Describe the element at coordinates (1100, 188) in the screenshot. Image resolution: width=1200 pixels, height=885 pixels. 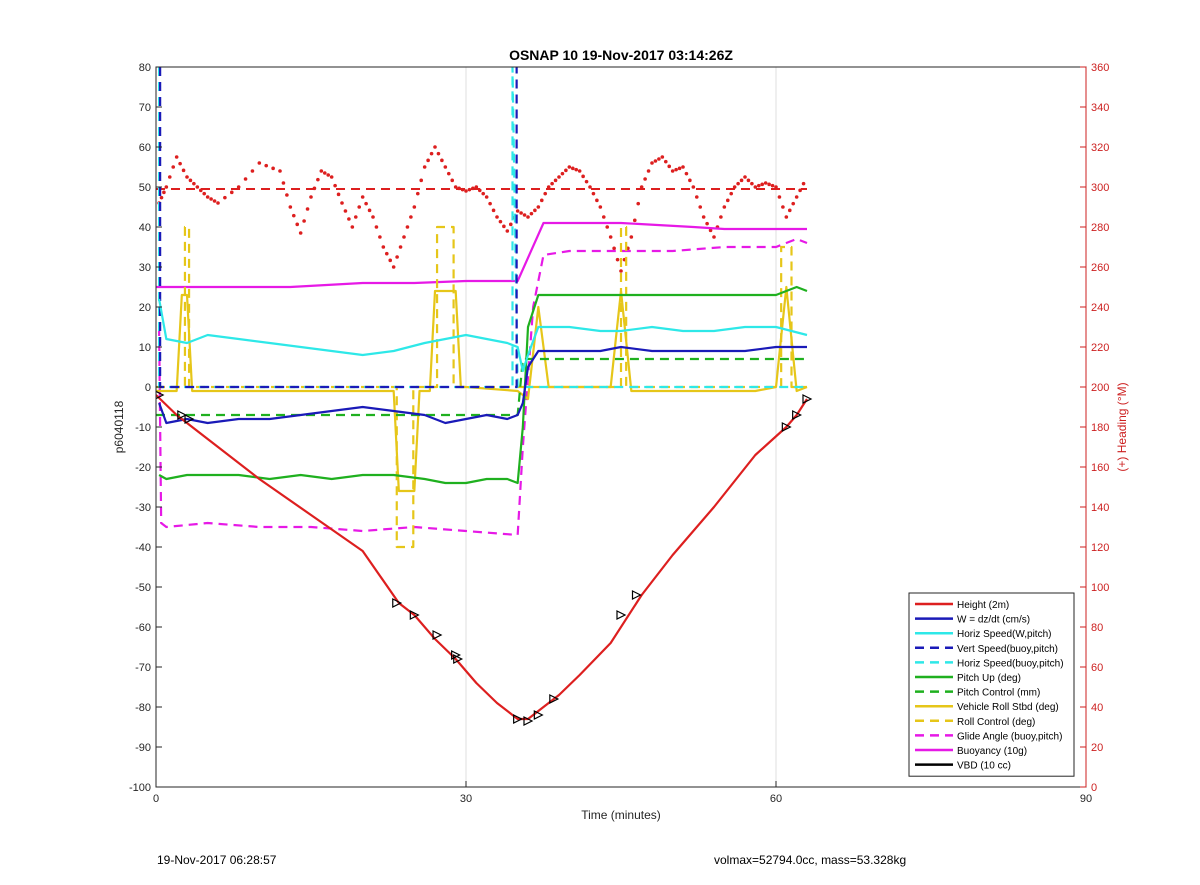
I see `y2-tick-label: 300` at that location.